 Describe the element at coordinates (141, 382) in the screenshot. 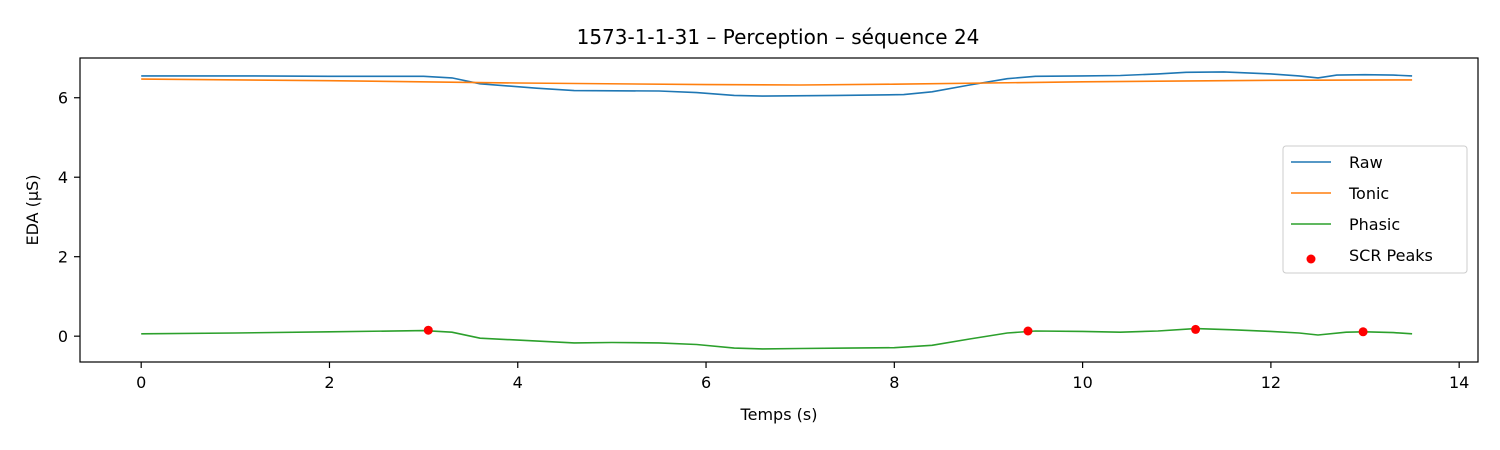

I see `x-tick-label: 0` at that location.